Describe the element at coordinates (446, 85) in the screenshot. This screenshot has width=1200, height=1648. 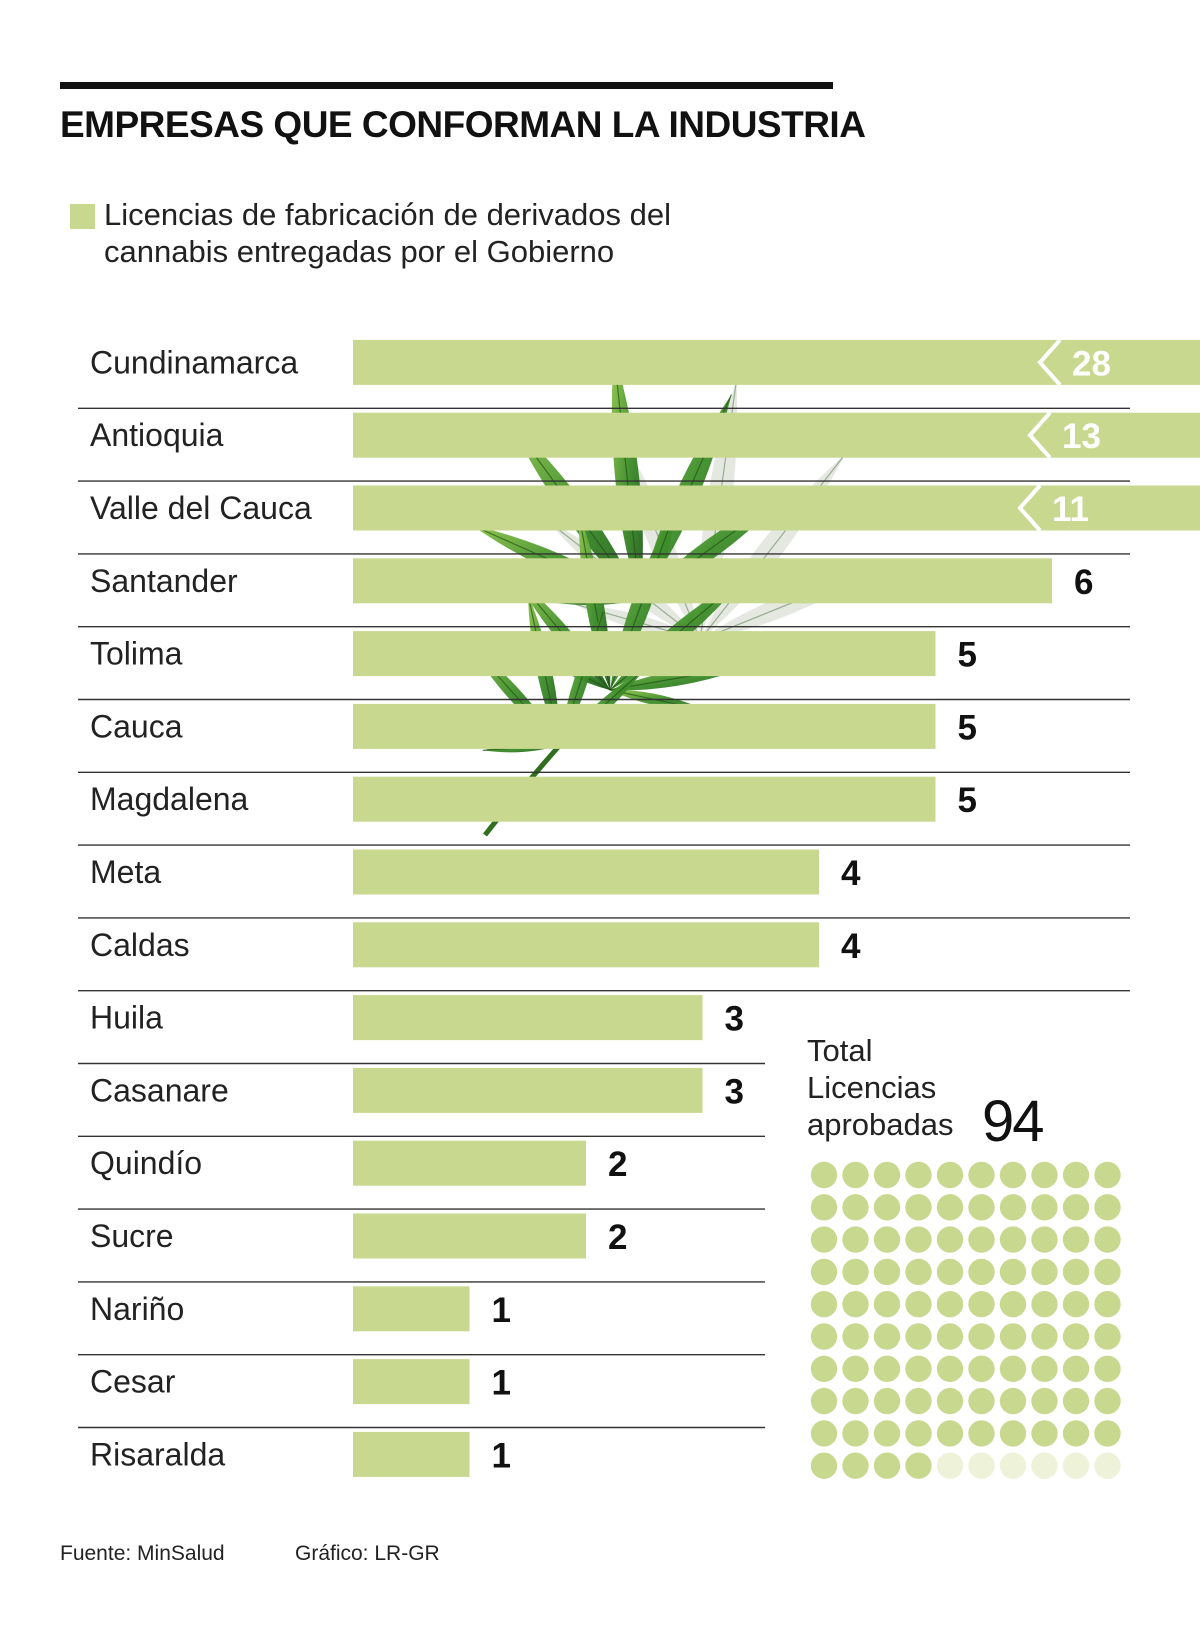
I see `top-rule` at that location.